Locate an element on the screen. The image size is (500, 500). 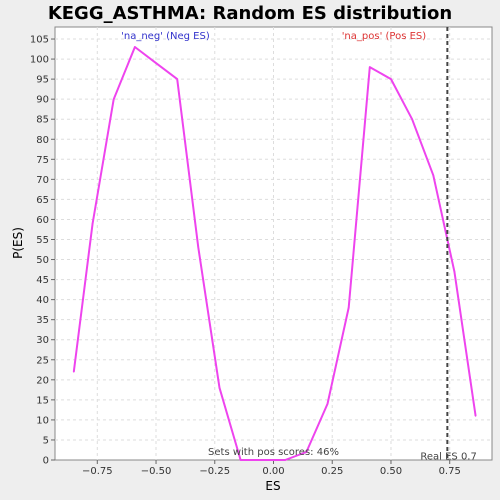
y-tick-label: 100 is located at coordinates (39, 60).